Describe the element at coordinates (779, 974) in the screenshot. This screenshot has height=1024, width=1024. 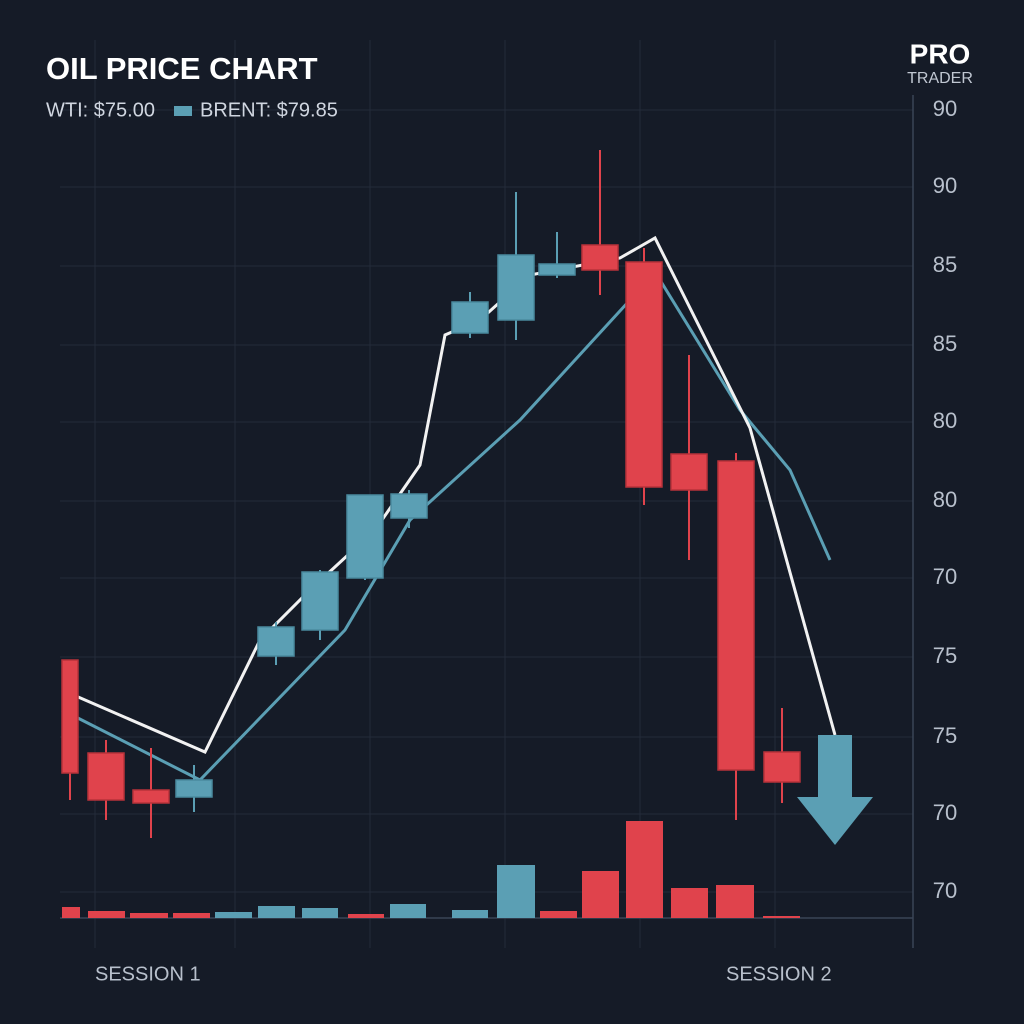
I see `session-label: SESSION 2` at that location.